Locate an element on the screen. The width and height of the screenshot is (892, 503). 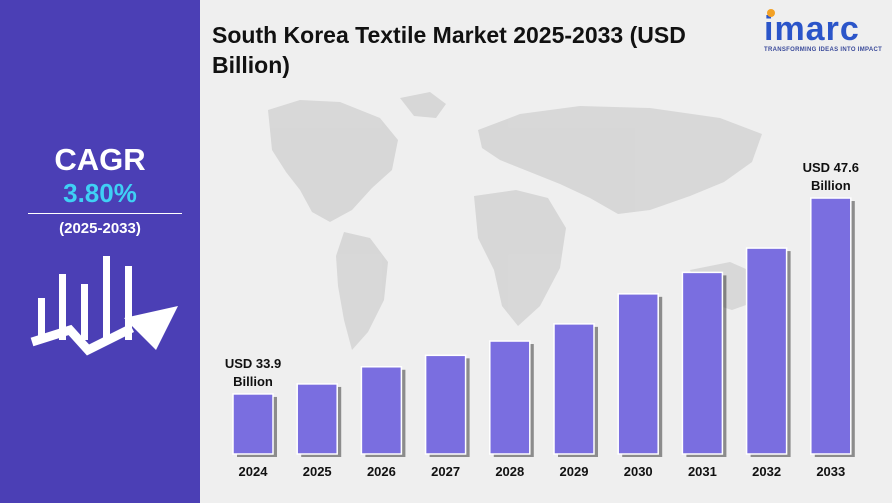
cagr-label: CAGR is located at coordinates (100, 159).